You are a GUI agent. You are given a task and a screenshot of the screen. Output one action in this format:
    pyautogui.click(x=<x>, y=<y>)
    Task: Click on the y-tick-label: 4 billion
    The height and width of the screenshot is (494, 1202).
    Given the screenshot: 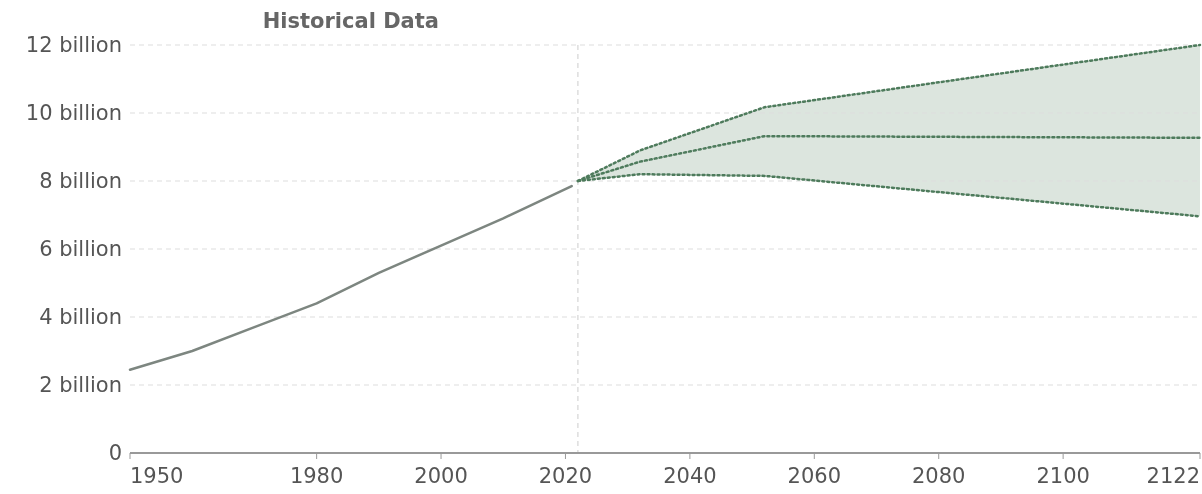 What is the action you would take?
    pyautogui.click(x=80, y=317)
    